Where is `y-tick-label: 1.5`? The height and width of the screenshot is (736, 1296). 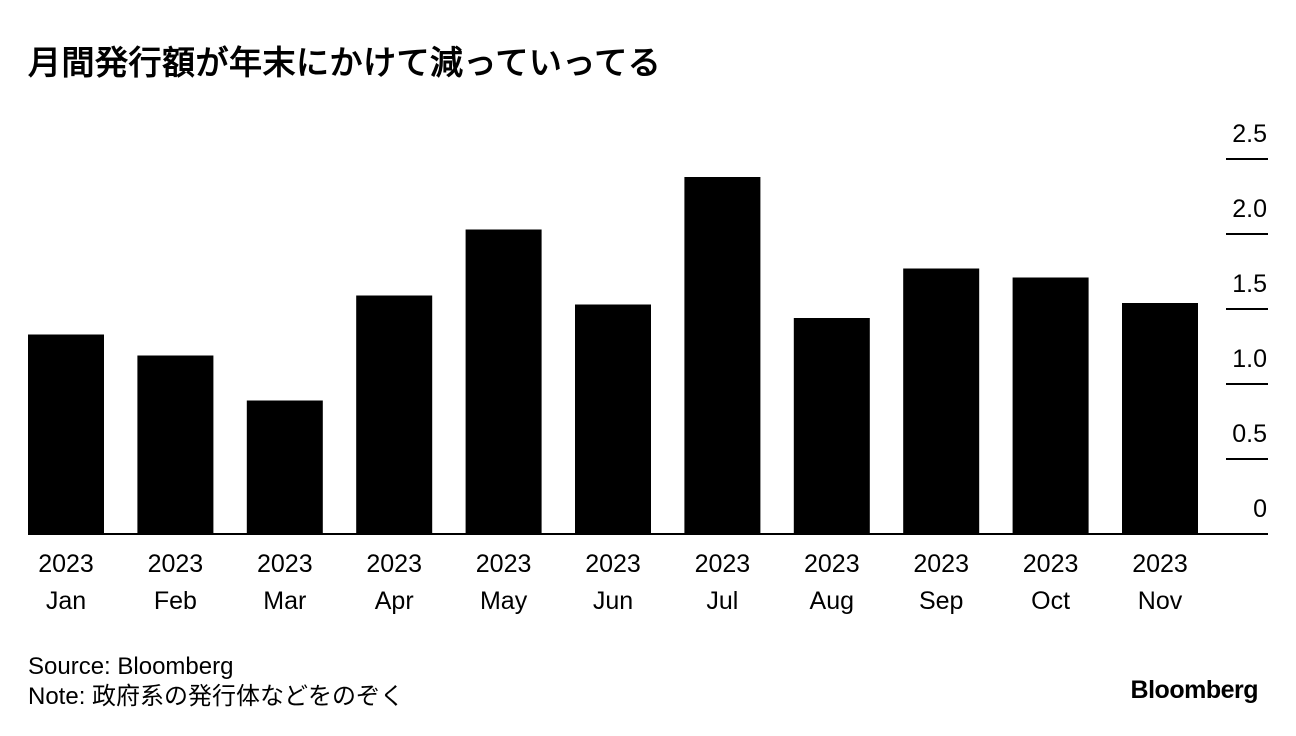 y-tick-label: 1.5 is located at coordinates (1249, 284).